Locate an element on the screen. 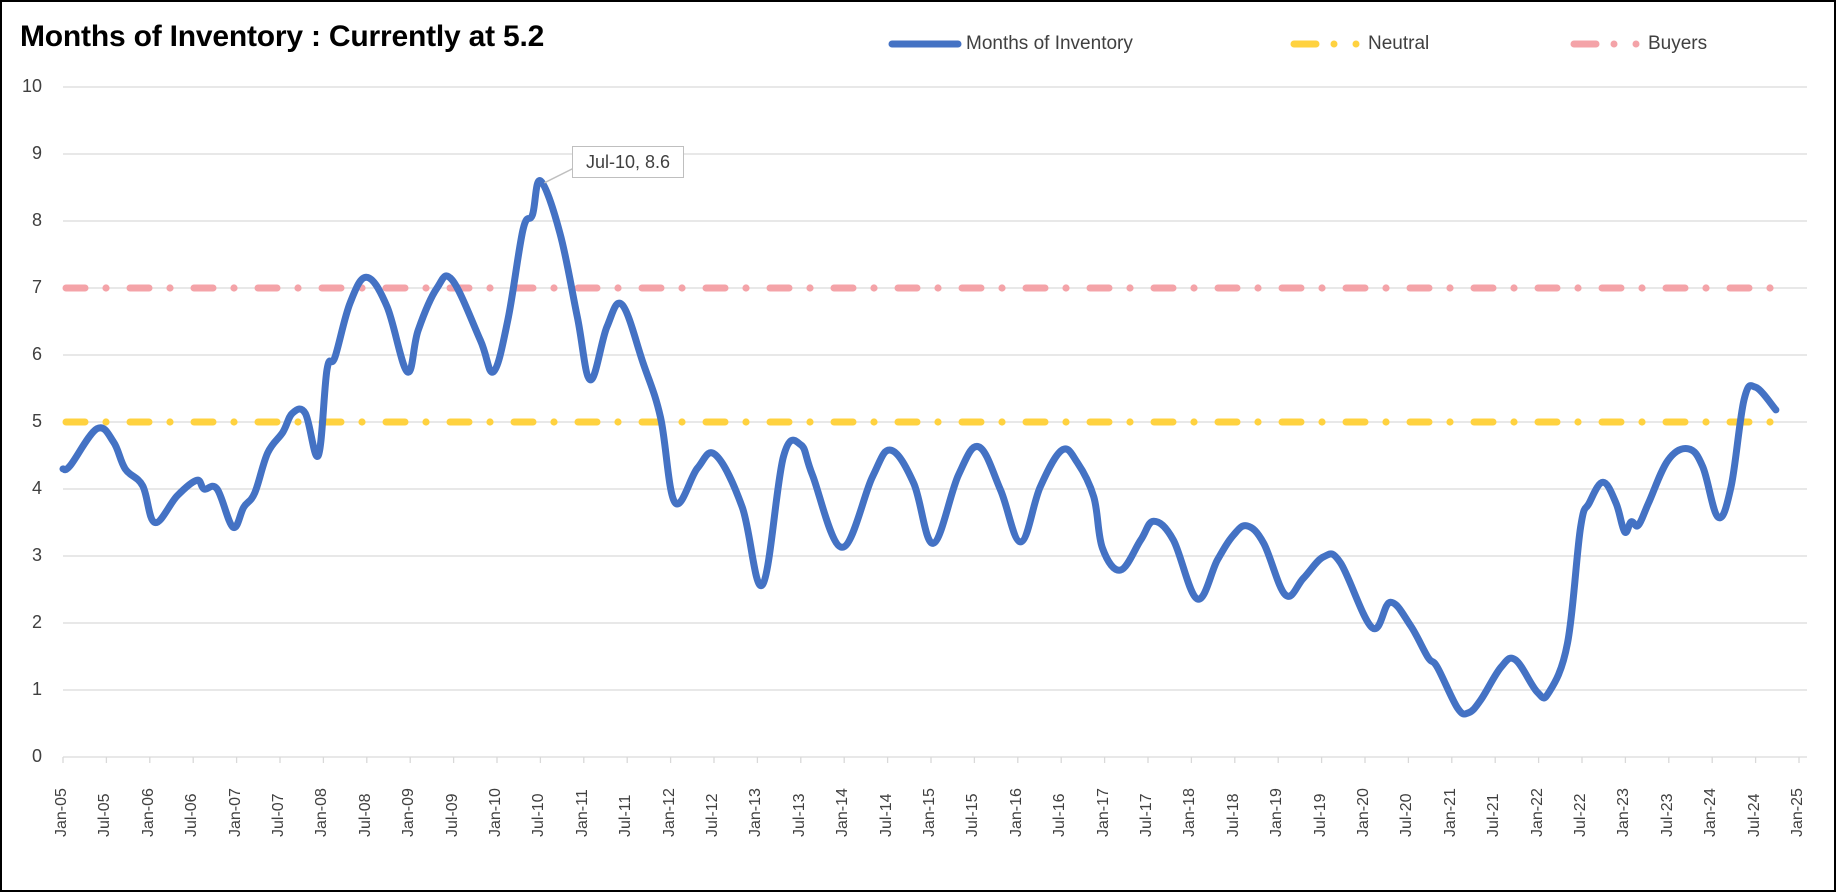  x-tick-label: Jul-24 is located at coordinates (1754, 815).